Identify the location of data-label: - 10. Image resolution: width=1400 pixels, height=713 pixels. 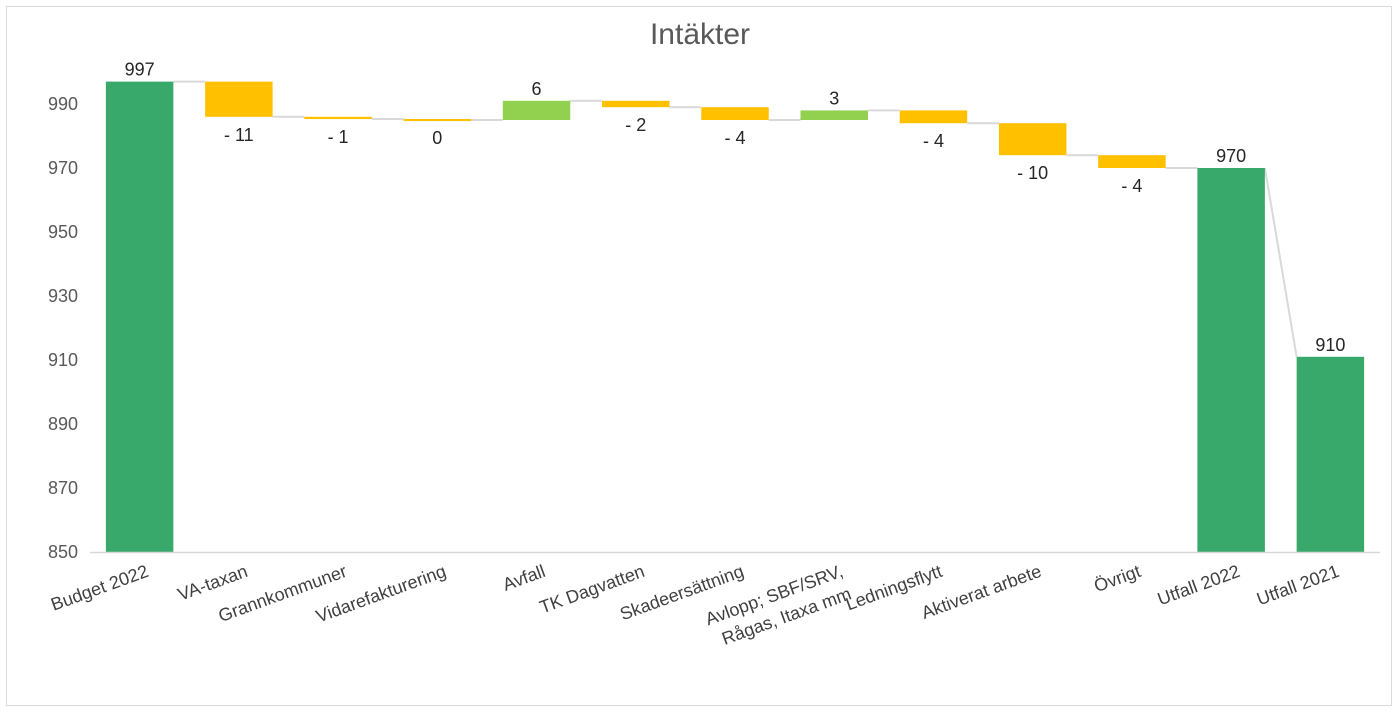
(1032, 173).